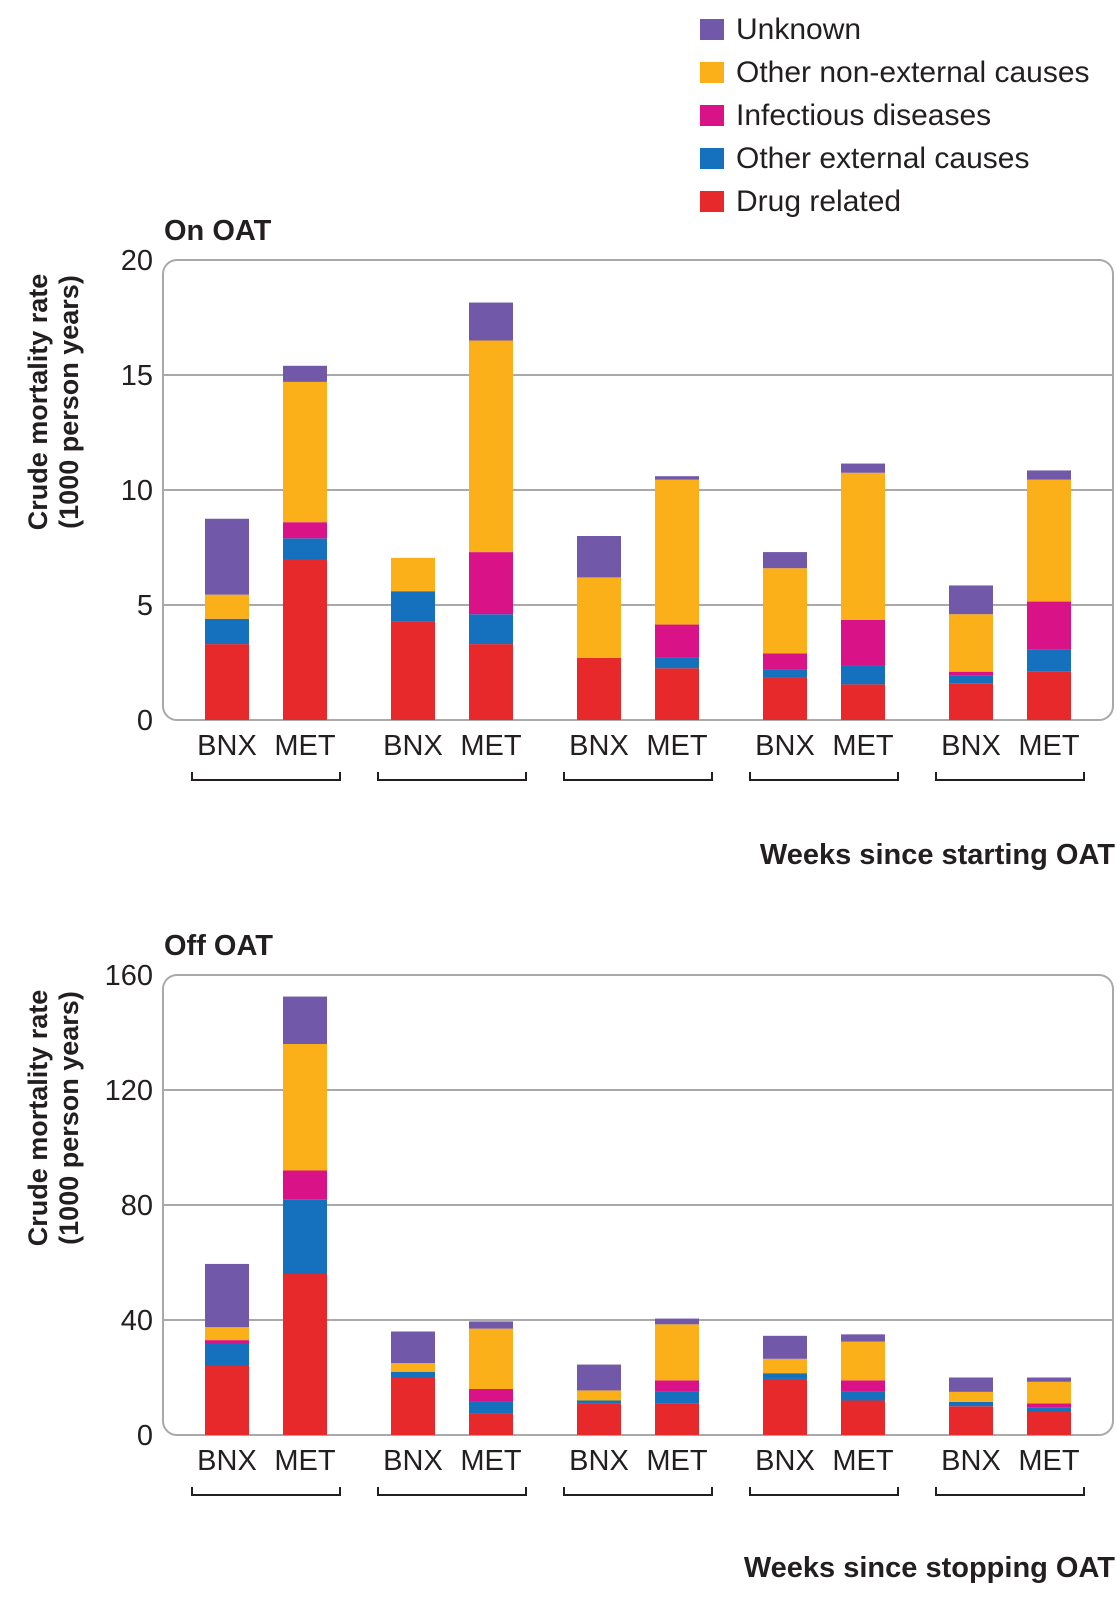 The height and width of the screenshot is (1605, 1117). Describe the element at coordinates (218, 946) in the screenshot. I see `panel-title: Off OAT` at that location.